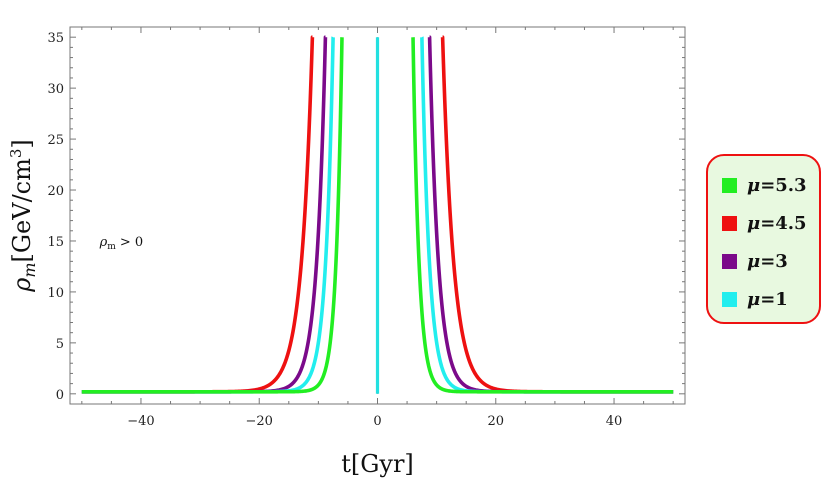 The height and width of the screenshot is (481, 830). I want to click on y-tick-label: 25, so click(55, 140).